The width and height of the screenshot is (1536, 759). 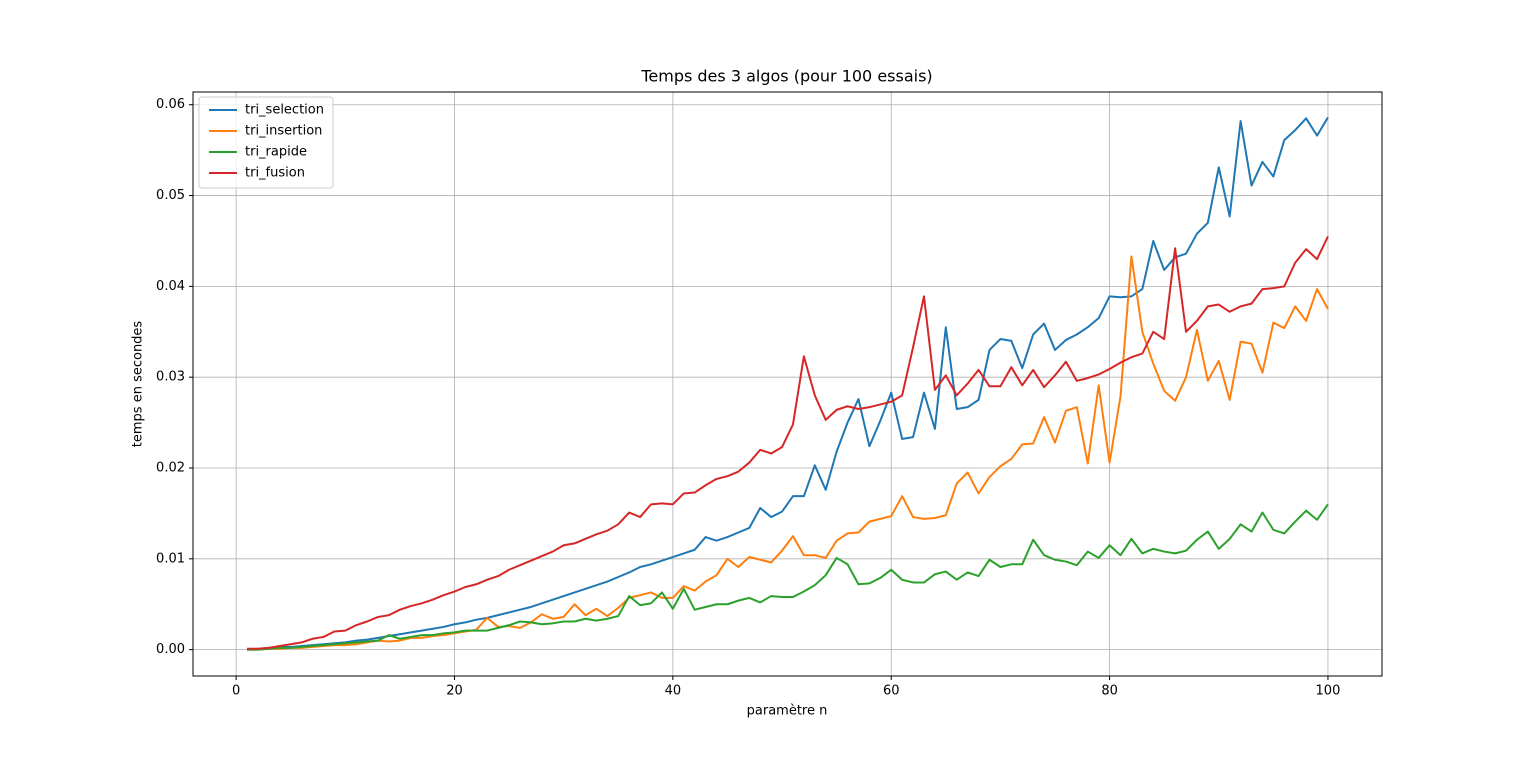 I want to click on legend-box, so click(x=266, y=142).